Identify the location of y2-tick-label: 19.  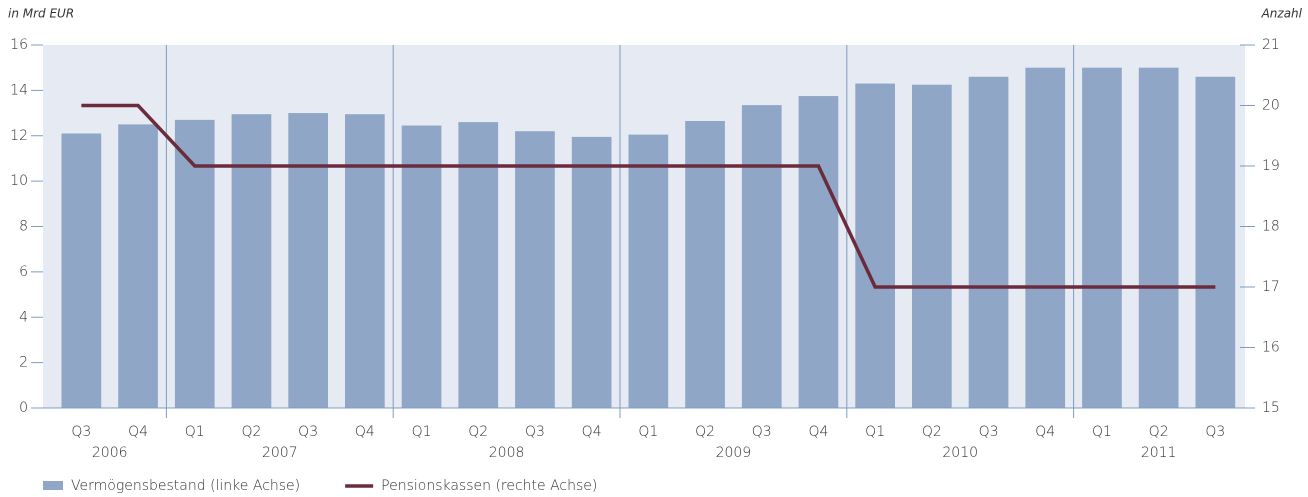
(1271, 166).